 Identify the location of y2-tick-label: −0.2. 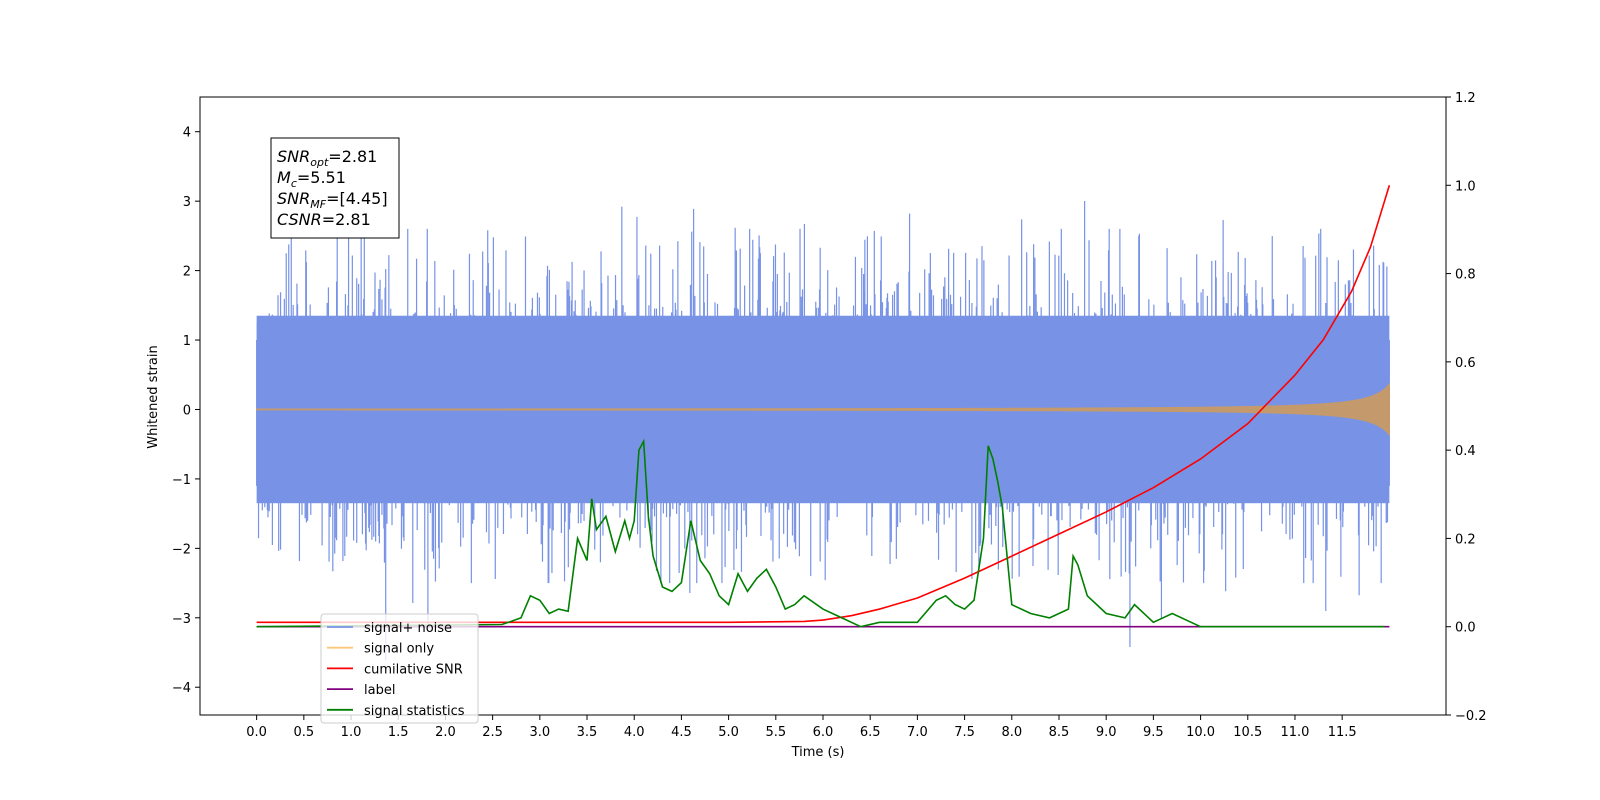
(1471, 716).